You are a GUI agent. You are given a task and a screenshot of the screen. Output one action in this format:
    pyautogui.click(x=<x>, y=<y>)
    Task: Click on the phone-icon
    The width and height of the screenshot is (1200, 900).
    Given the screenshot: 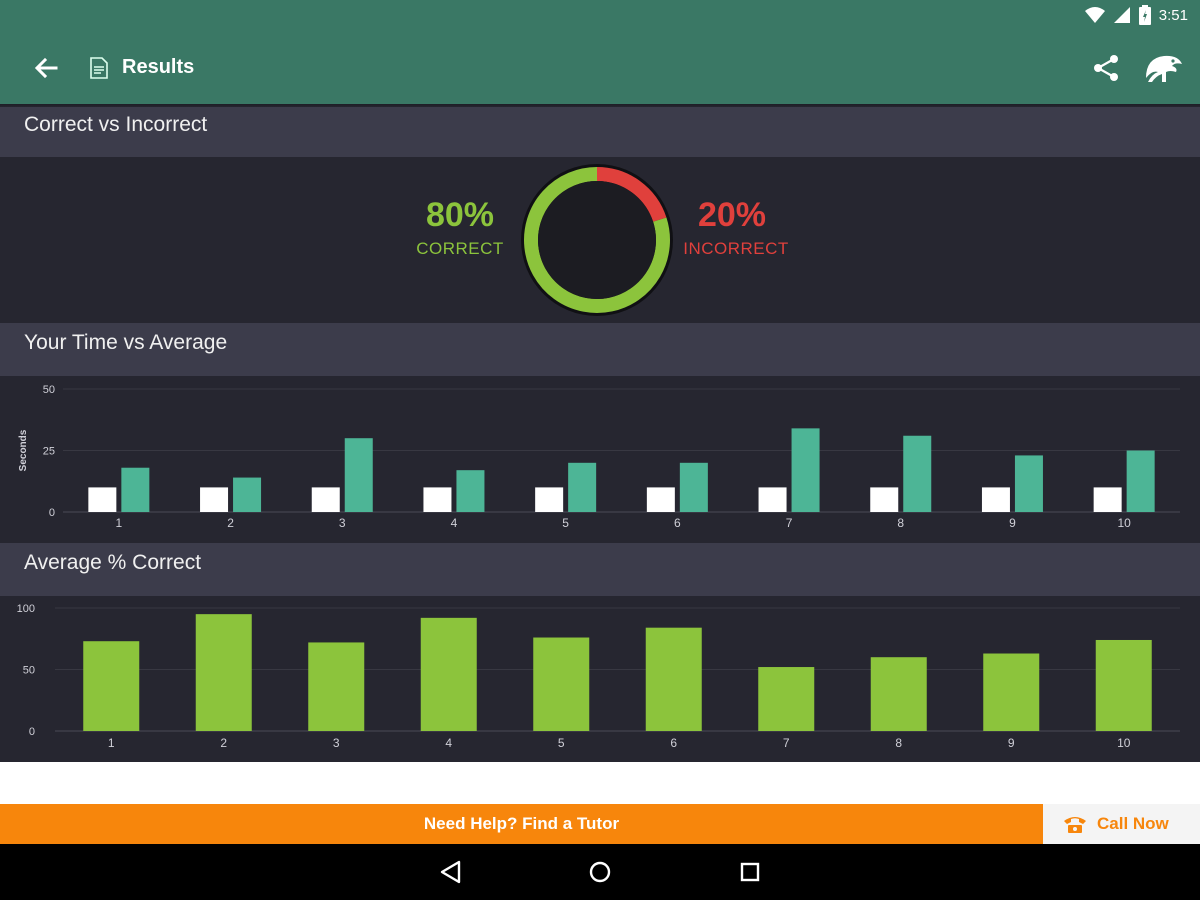 What is the action you would take?
    pyautogui.click(x=1075, y=825)
    